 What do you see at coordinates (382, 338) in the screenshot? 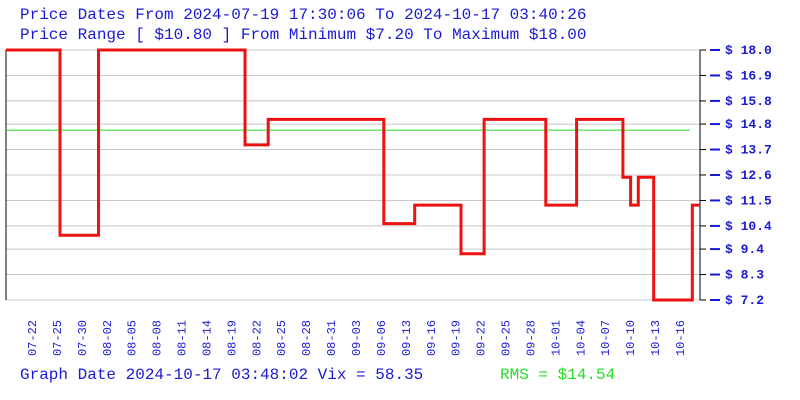
I see `x-tick-label: 09-06` at bounding box center [382, 338].